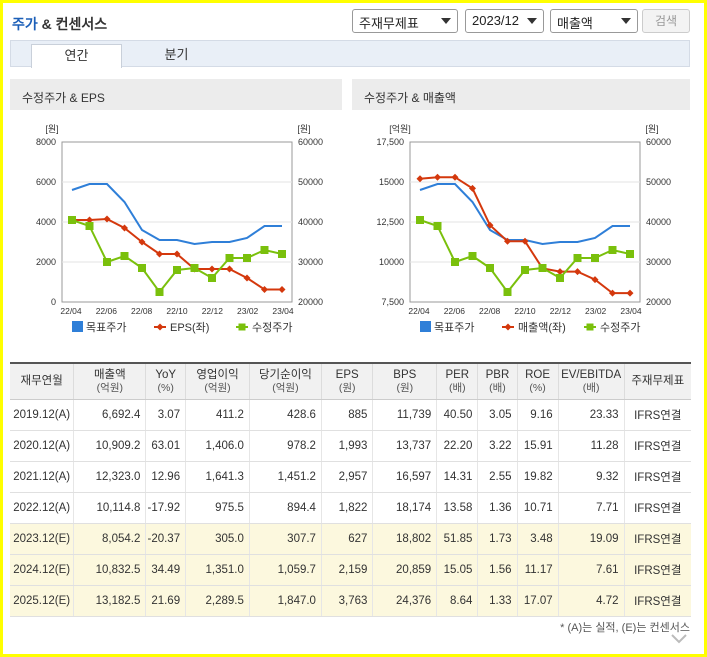 Image resolution: width=707 pixels, height=657 pixels. What do you see at coordinates (46, 142) in the screenshot?
I see `left-tick-label: 8000` at bounding box center [46, 142].